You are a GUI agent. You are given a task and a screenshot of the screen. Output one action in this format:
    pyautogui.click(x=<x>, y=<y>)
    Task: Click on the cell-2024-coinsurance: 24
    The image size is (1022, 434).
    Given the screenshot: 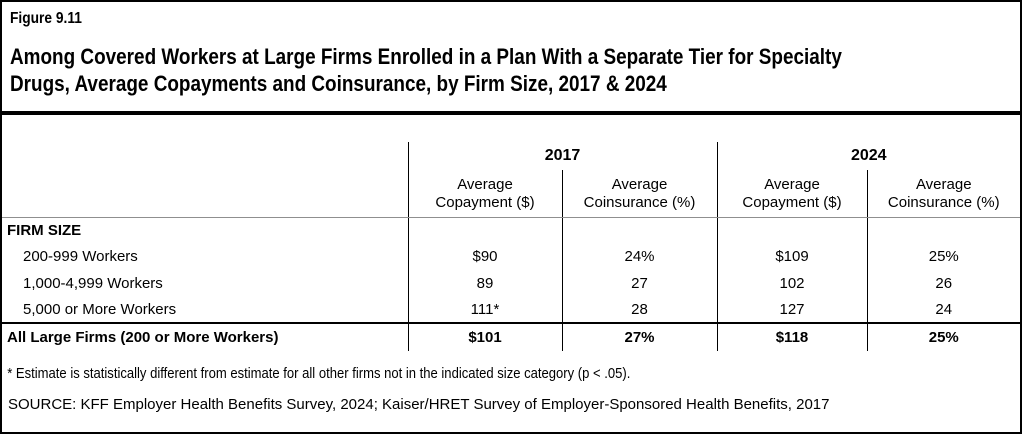 What is the action you would take?
    pyautogui.click(x=943, y=309)
    